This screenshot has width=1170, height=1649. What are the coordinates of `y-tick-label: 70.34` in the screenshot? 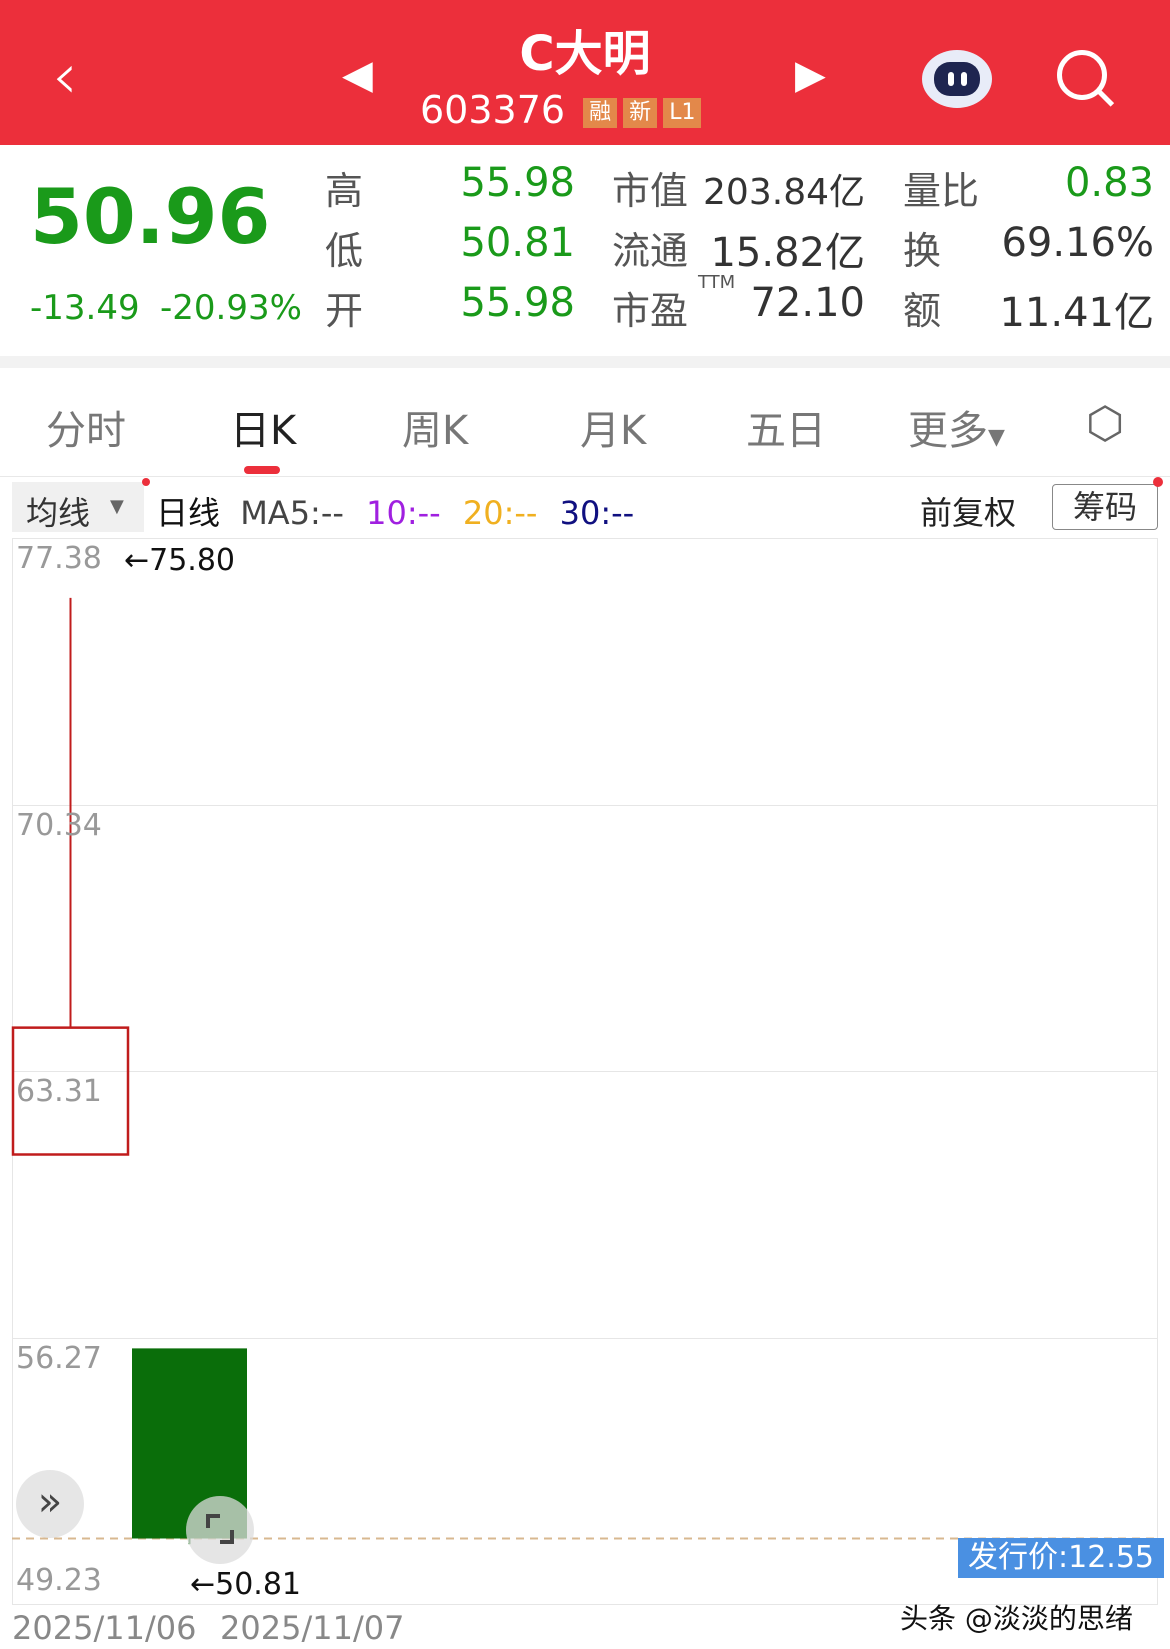 It's located at (59, 825).